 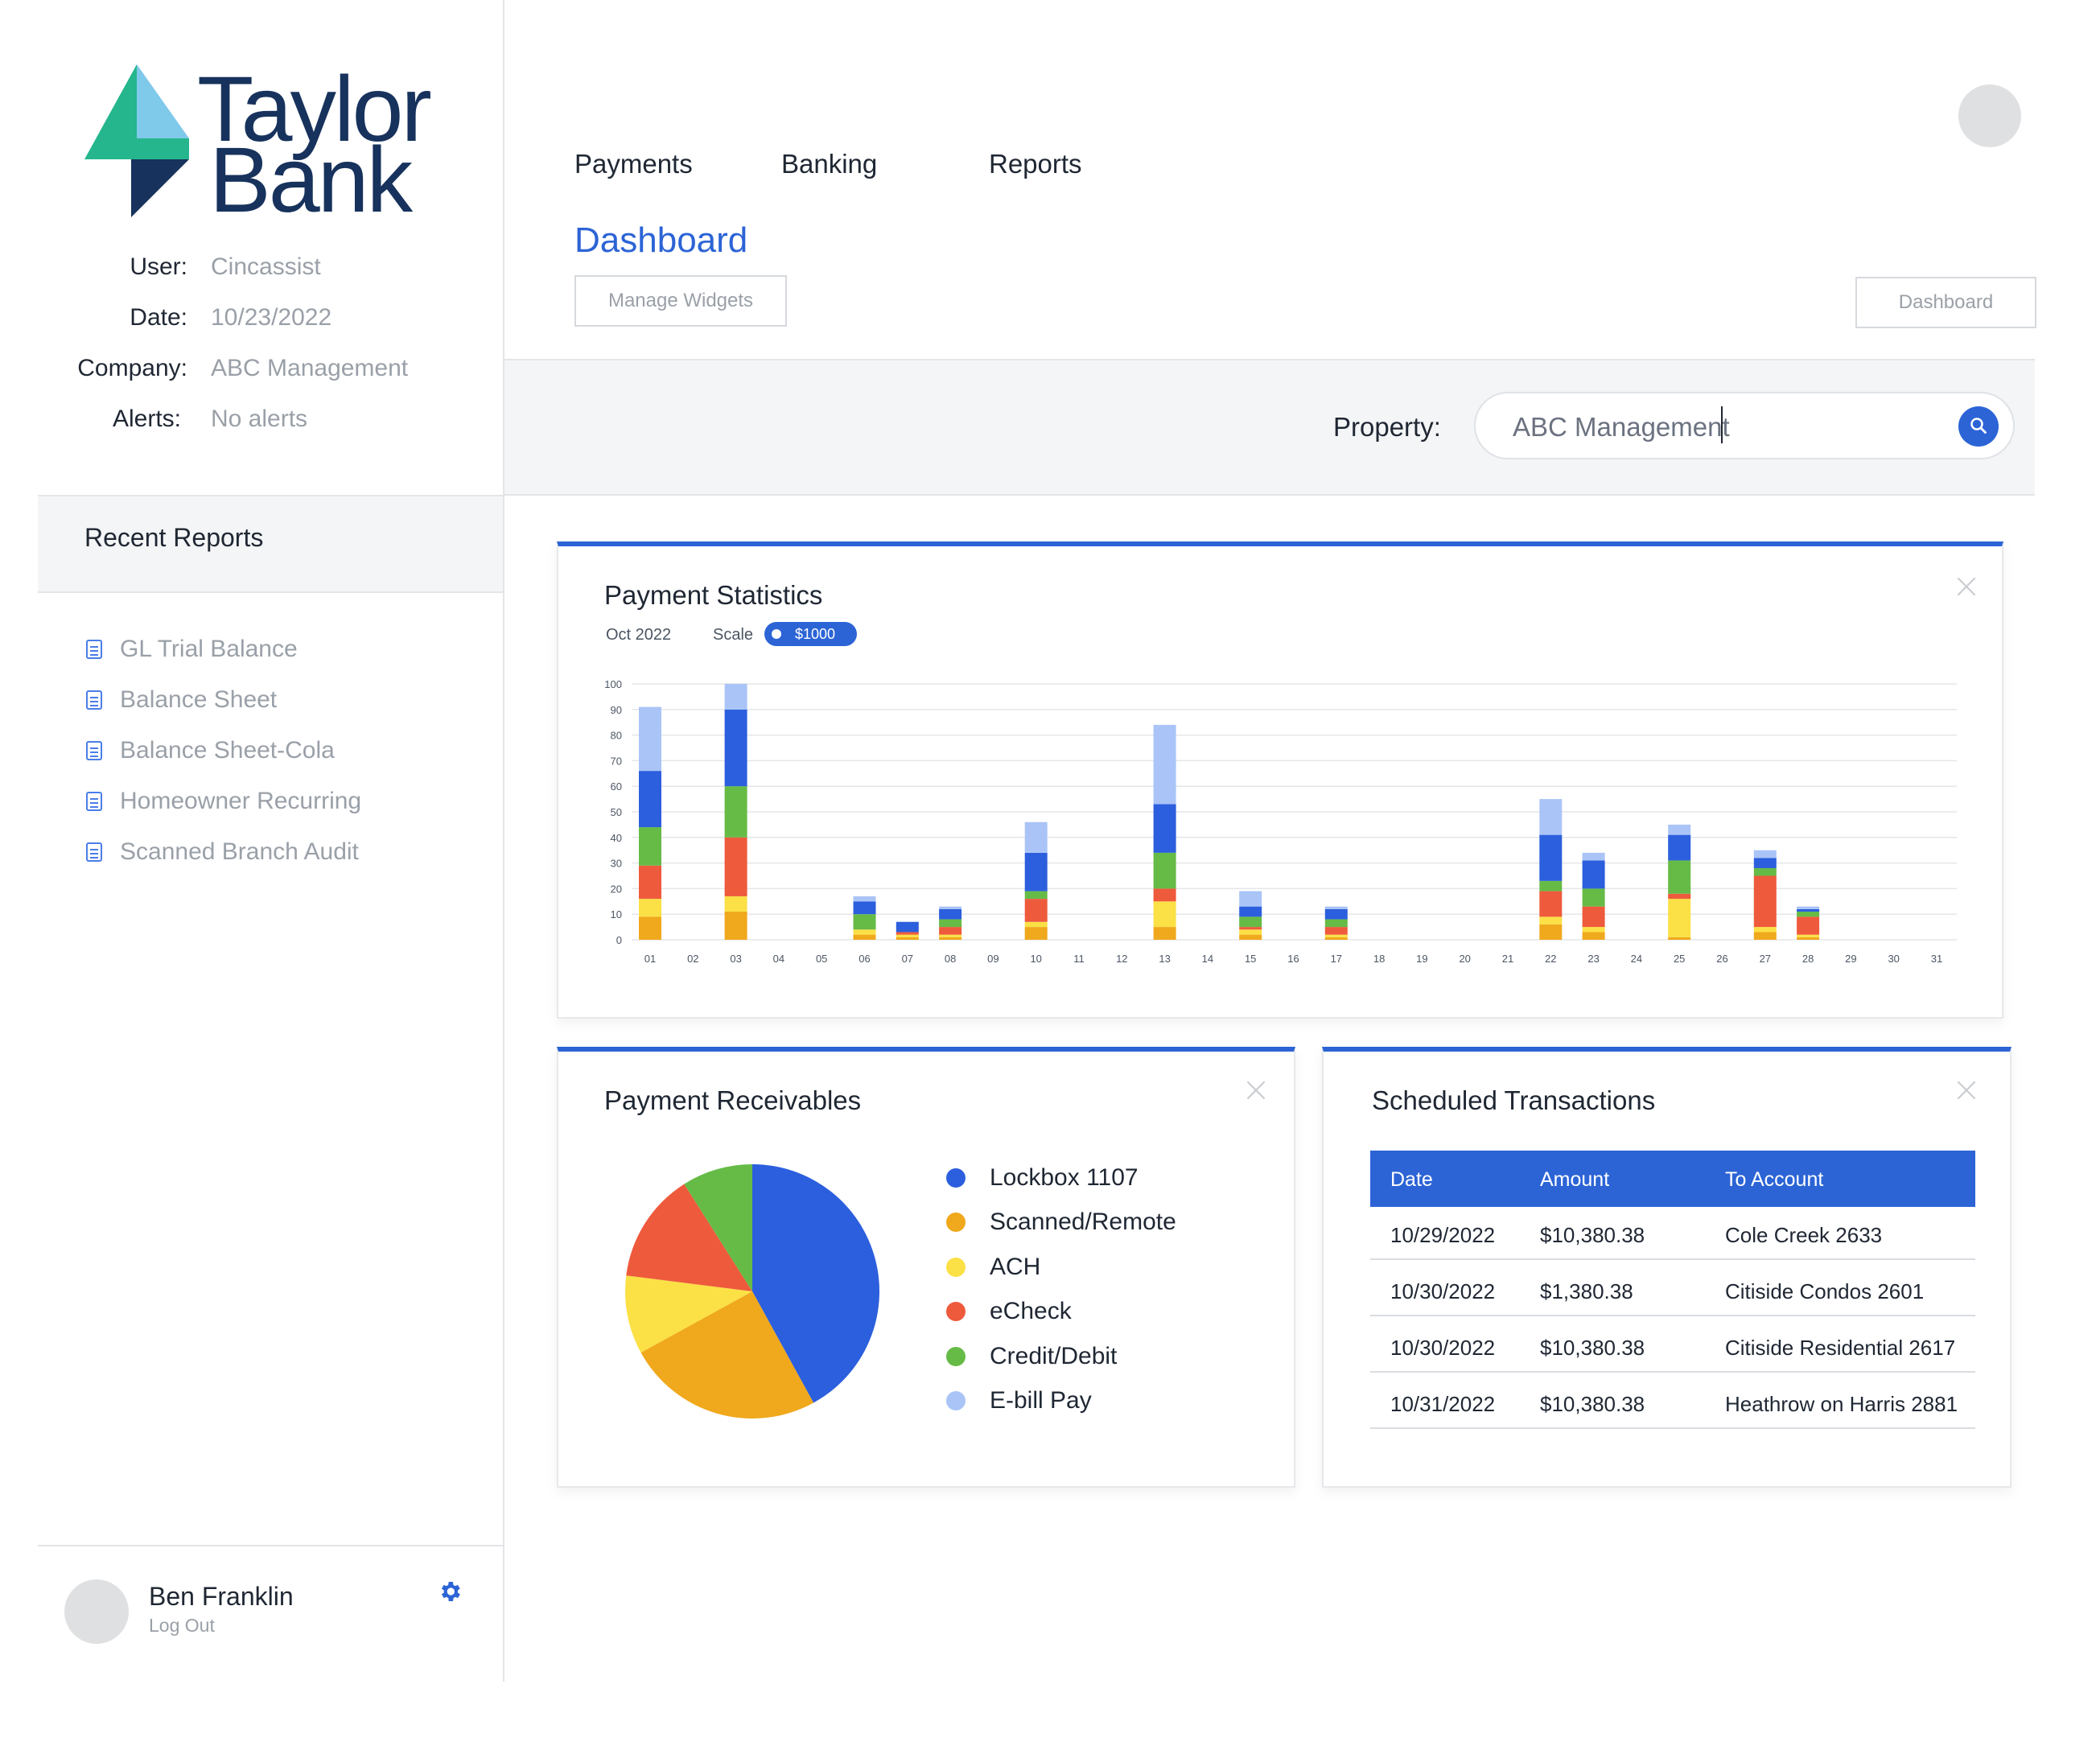 I want to click on profile-avatar, so click(x=1989, y=116).